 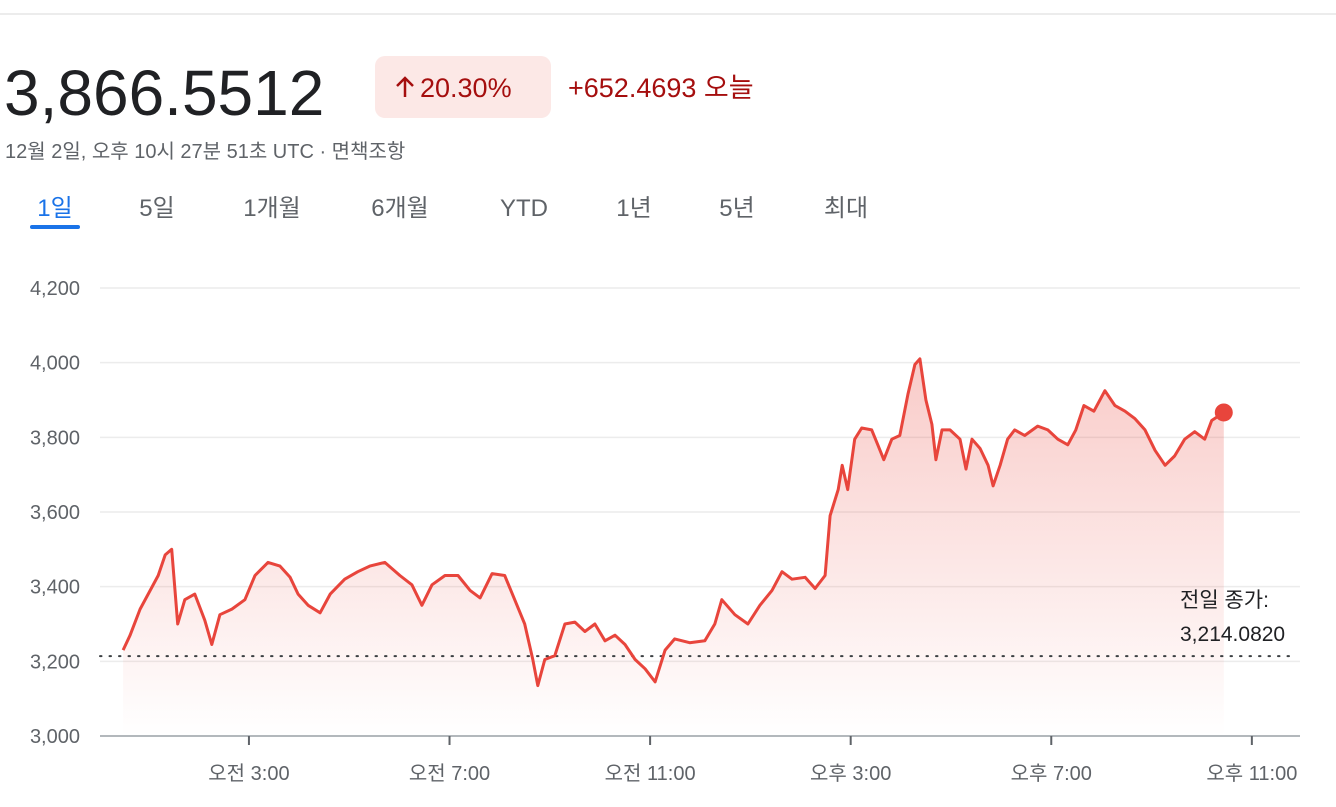 I want to click on tab: 6개월, so click(x=400, y=208).